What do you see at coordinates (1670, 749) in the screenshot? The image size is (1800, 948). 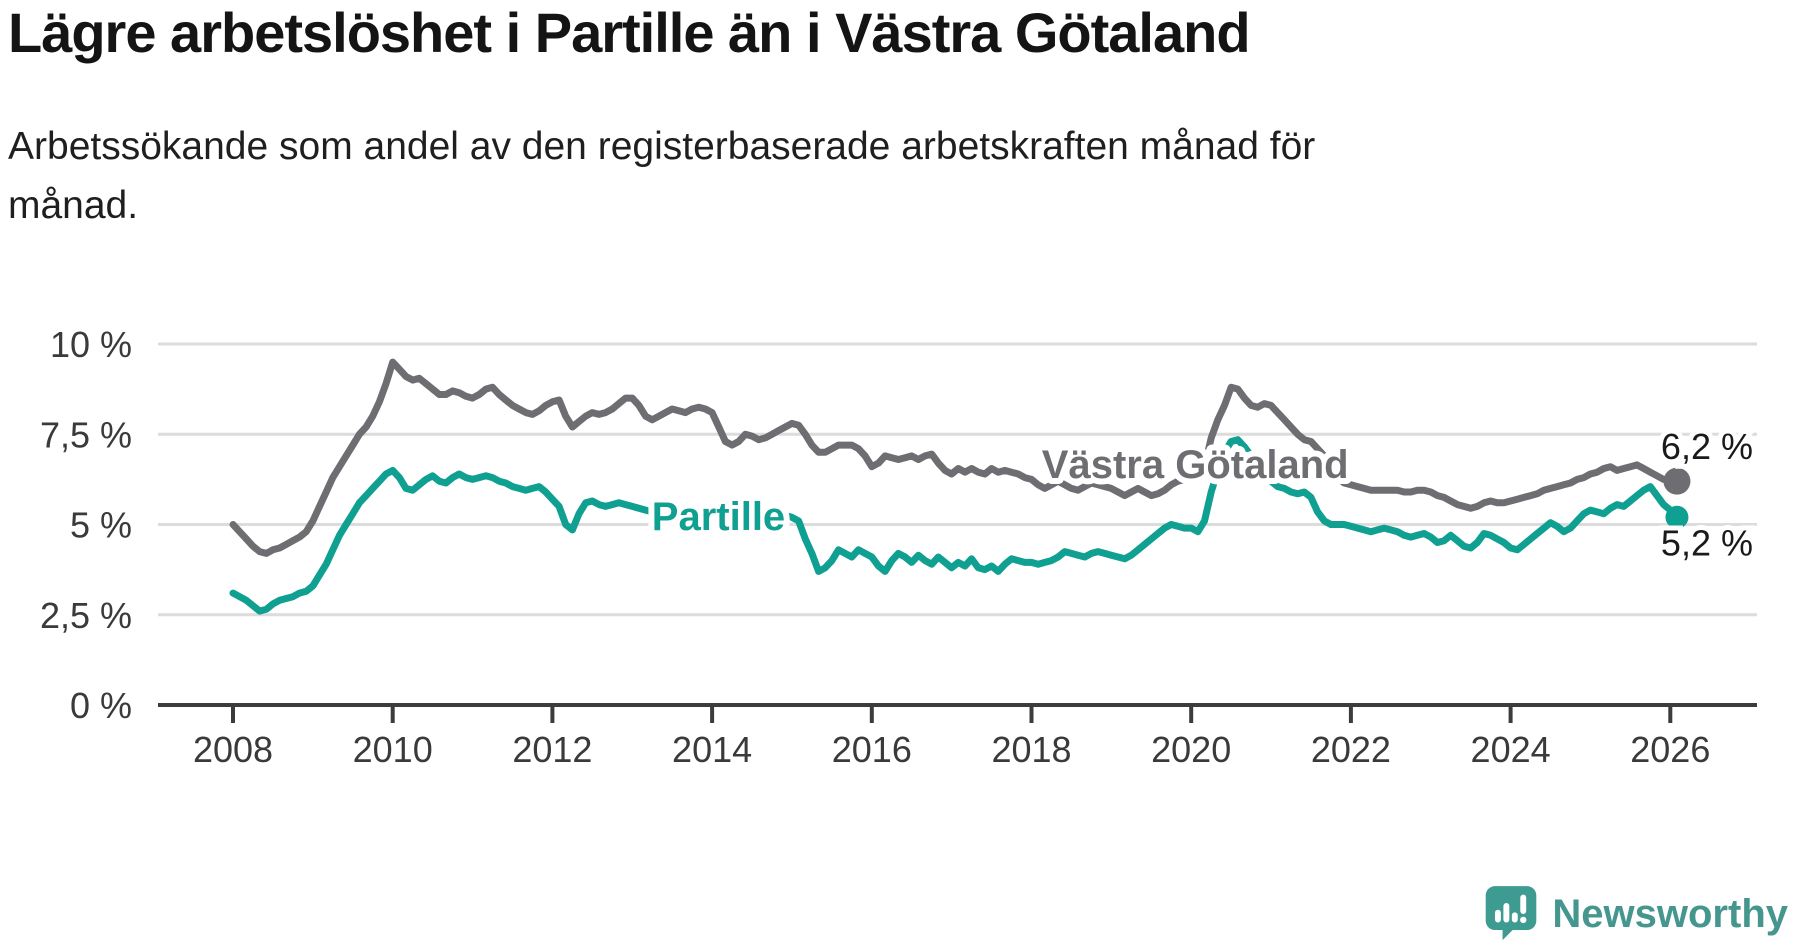 I see `x-axis-tick-label: 2026` at bounding box center [1670, 749].